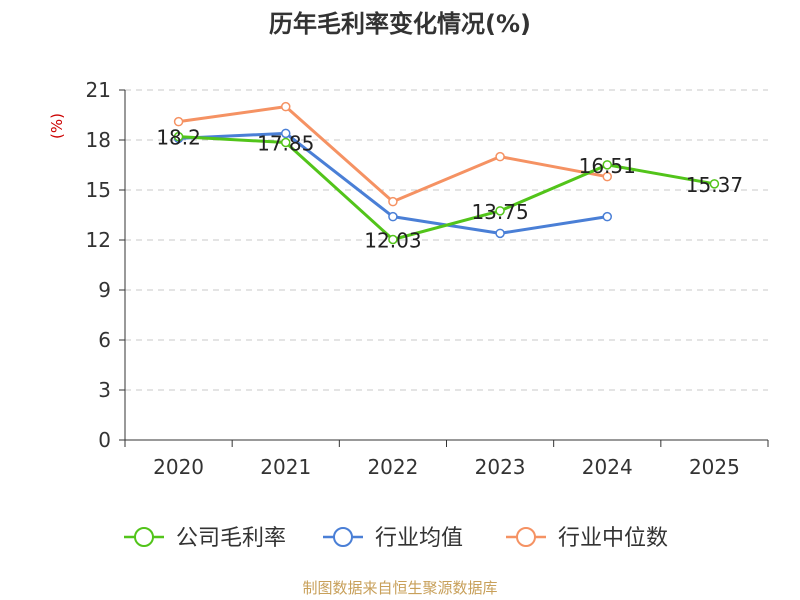  Describe the element at coordinates (104, 290) in the screenshot. I see `y-tick-label: 9` at that location.